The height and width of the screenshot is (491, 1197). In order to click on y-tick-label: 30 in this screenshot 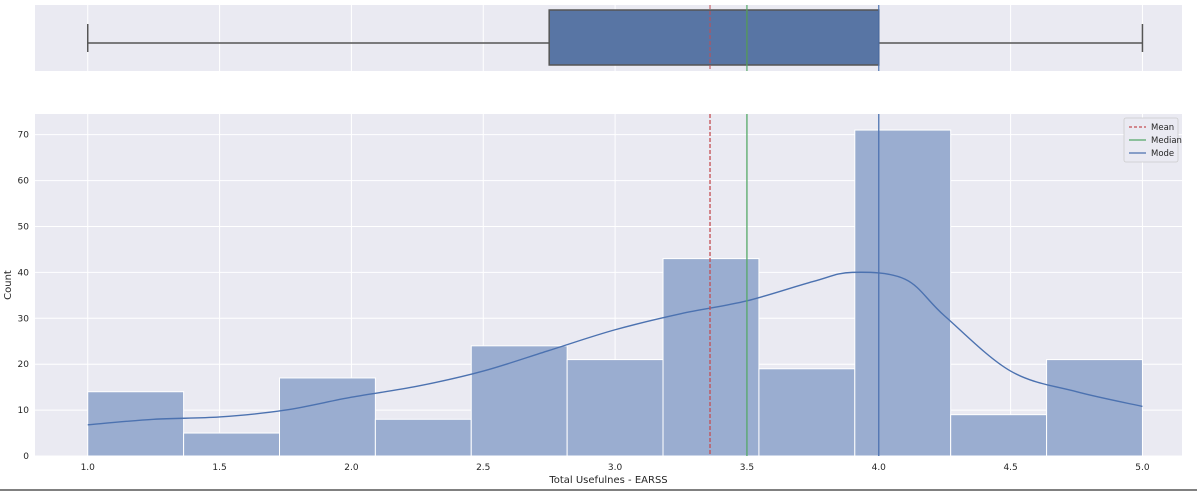, I will do `click(24, 319)`.